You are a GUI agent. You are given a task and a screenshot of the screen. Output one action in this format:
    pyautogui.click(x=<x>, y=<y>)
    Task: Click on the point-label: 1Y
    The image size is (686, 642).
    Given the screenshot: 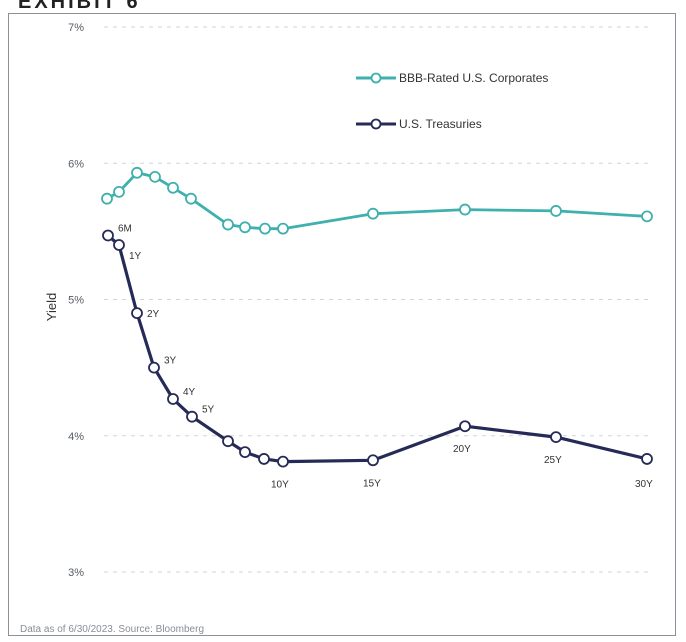 What is the action you would take?
    pyautogui.click(x=135, y=256)
    